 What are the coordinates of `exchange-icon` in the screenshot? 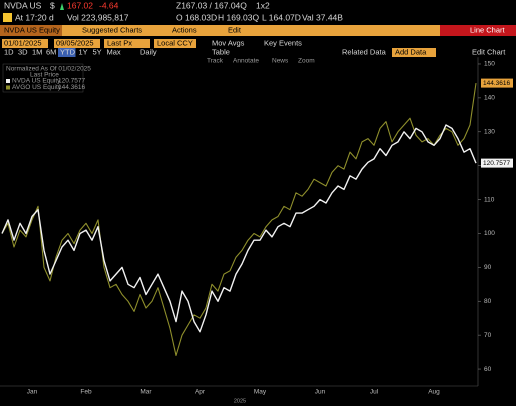 It's located at (7, 17).